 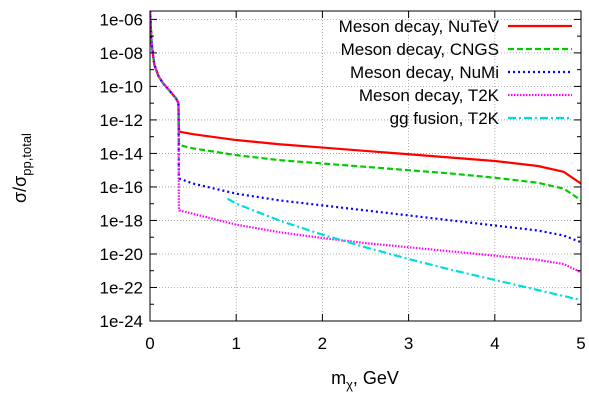 I want to click on x-tick-label: 3, so click(x=408, y=343).